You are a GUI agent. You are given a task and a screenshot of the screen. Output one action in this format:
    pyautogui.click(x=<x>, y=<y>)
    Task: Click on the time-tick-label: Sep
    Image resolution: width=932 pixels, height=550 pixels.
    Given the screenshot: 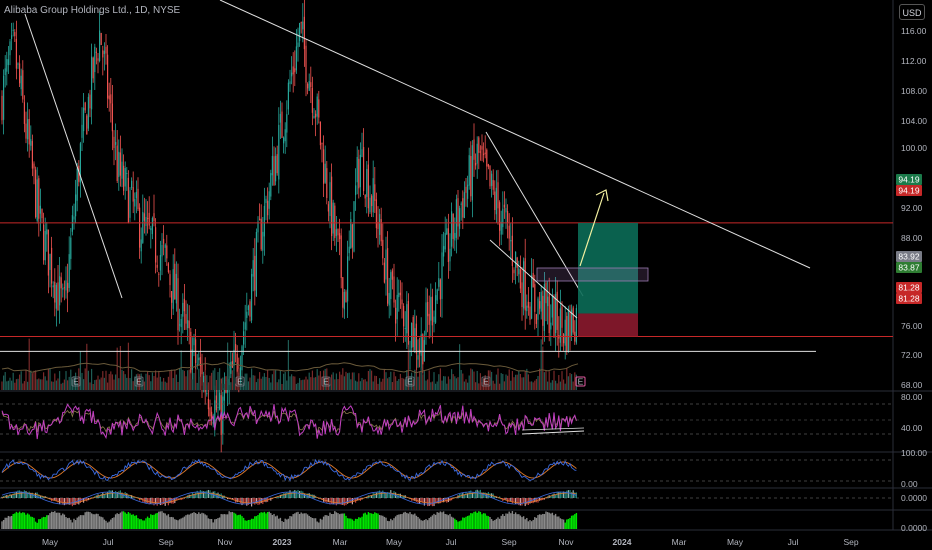 What is the action you would take?
    pyautogui.click(x=165, y=542)
    